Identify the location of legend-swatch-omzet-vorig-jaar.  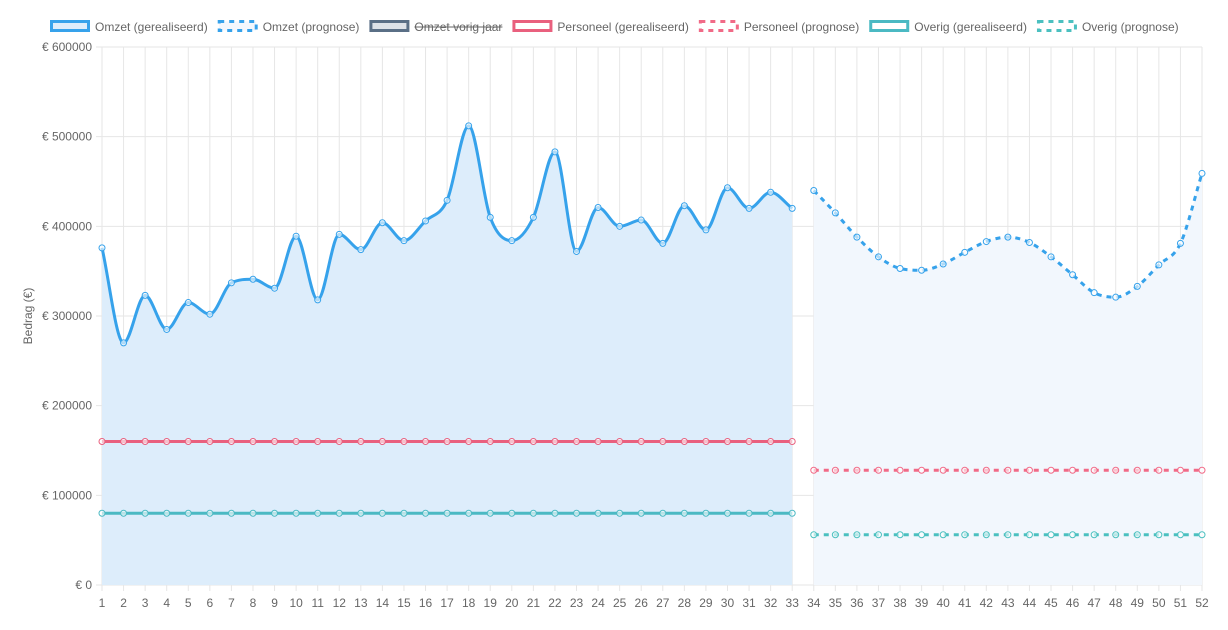
(389, 26).